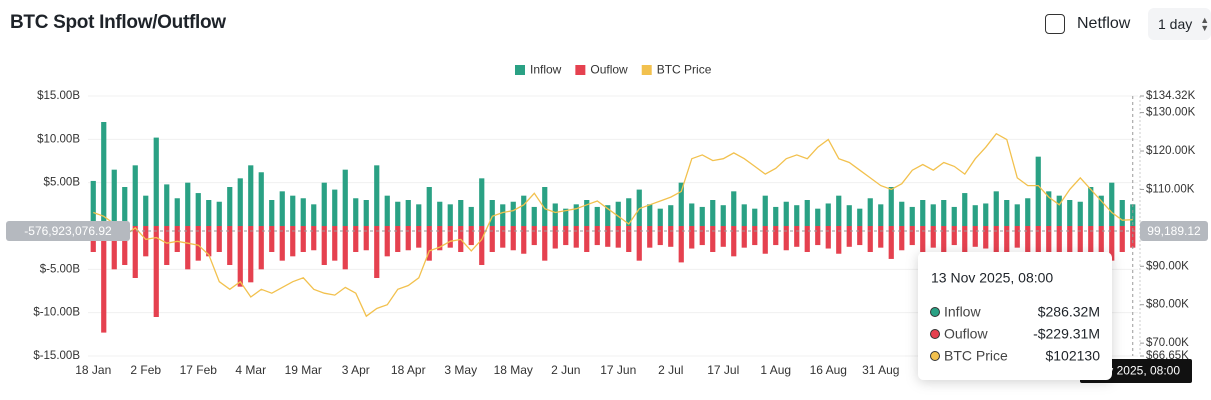 This screenshot has height=400, width=1211. What do you see at coordinates (1087, 24) in the screenshot?
I see `netflow-toggle: Netflow` at bounding box center [1087, 24].